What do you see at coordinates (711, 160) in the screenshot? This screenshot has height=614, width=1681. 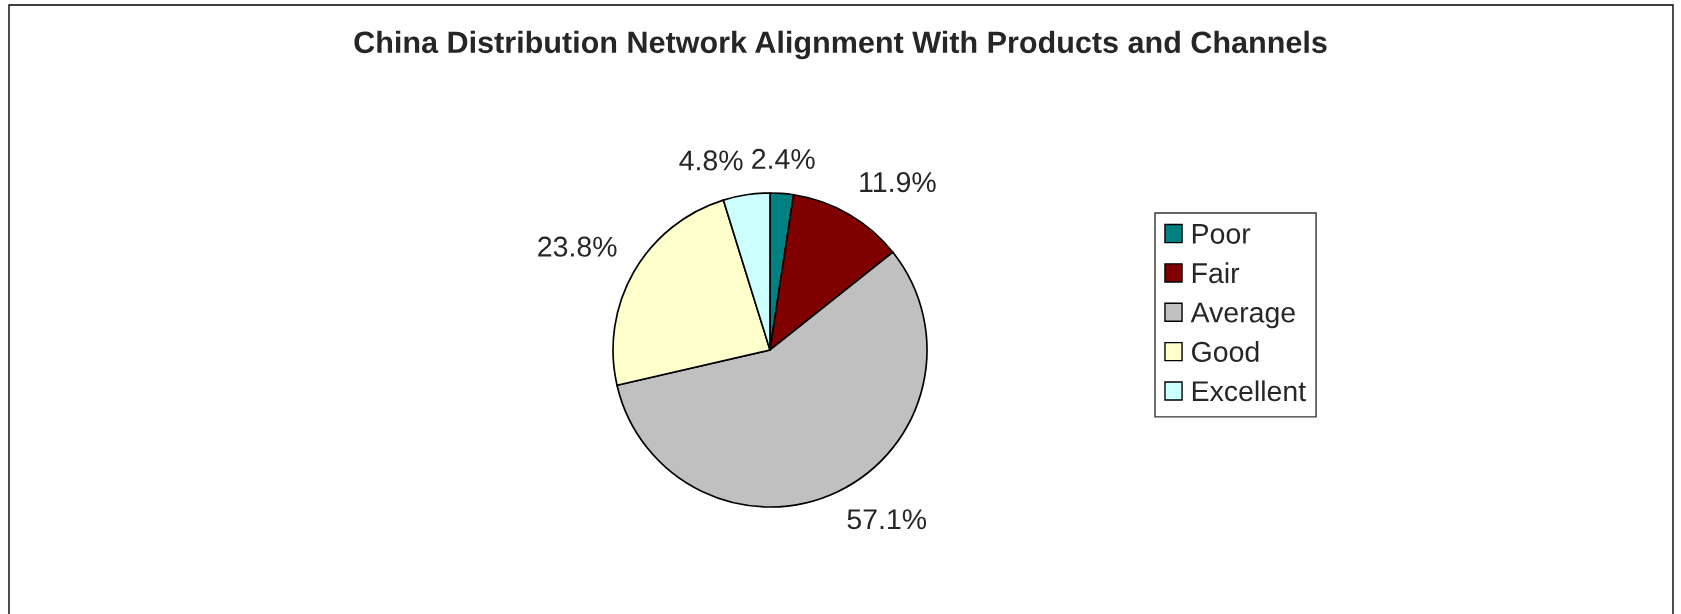 I see `data-label: 4.8%` at bounding box center [711, 160].